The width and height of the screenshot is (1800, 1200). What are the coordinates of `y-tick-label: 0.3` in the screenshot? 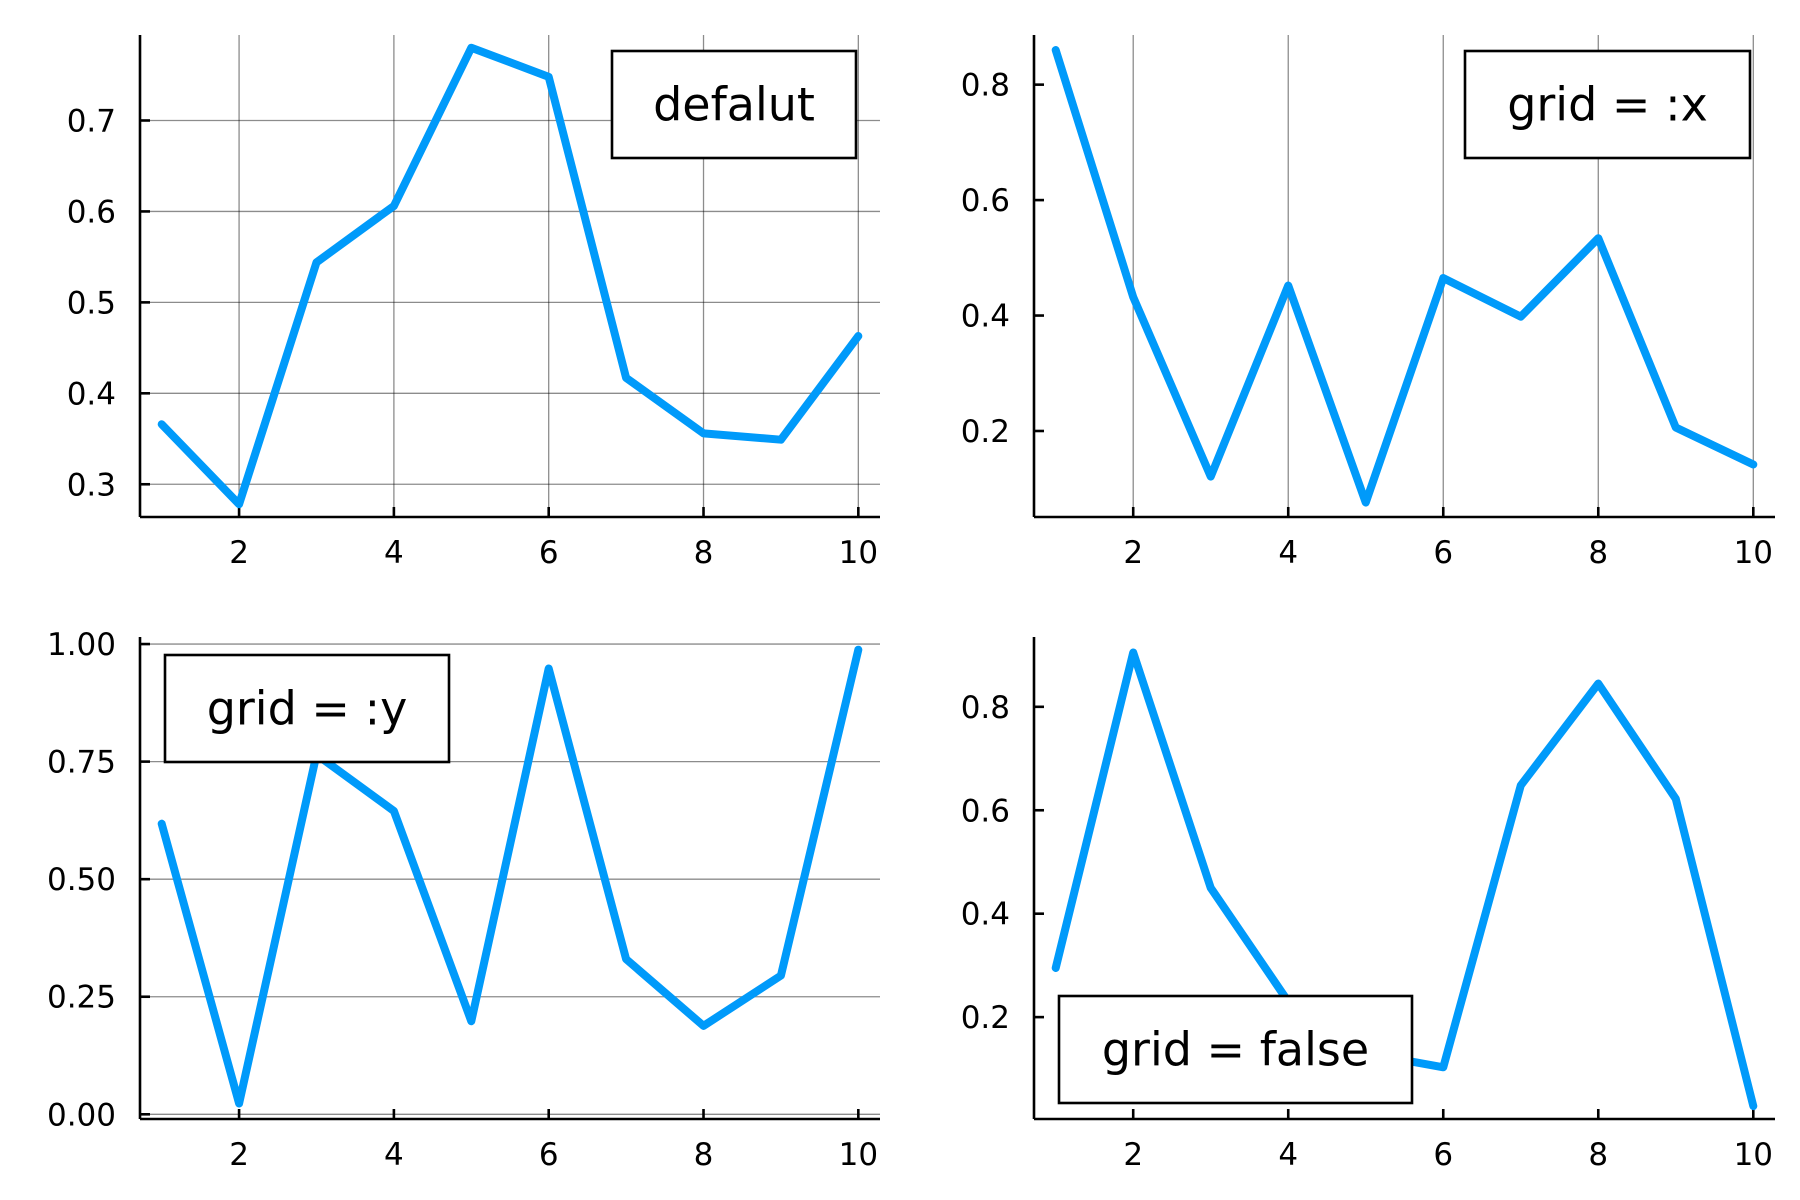 It's located at (91, 485).